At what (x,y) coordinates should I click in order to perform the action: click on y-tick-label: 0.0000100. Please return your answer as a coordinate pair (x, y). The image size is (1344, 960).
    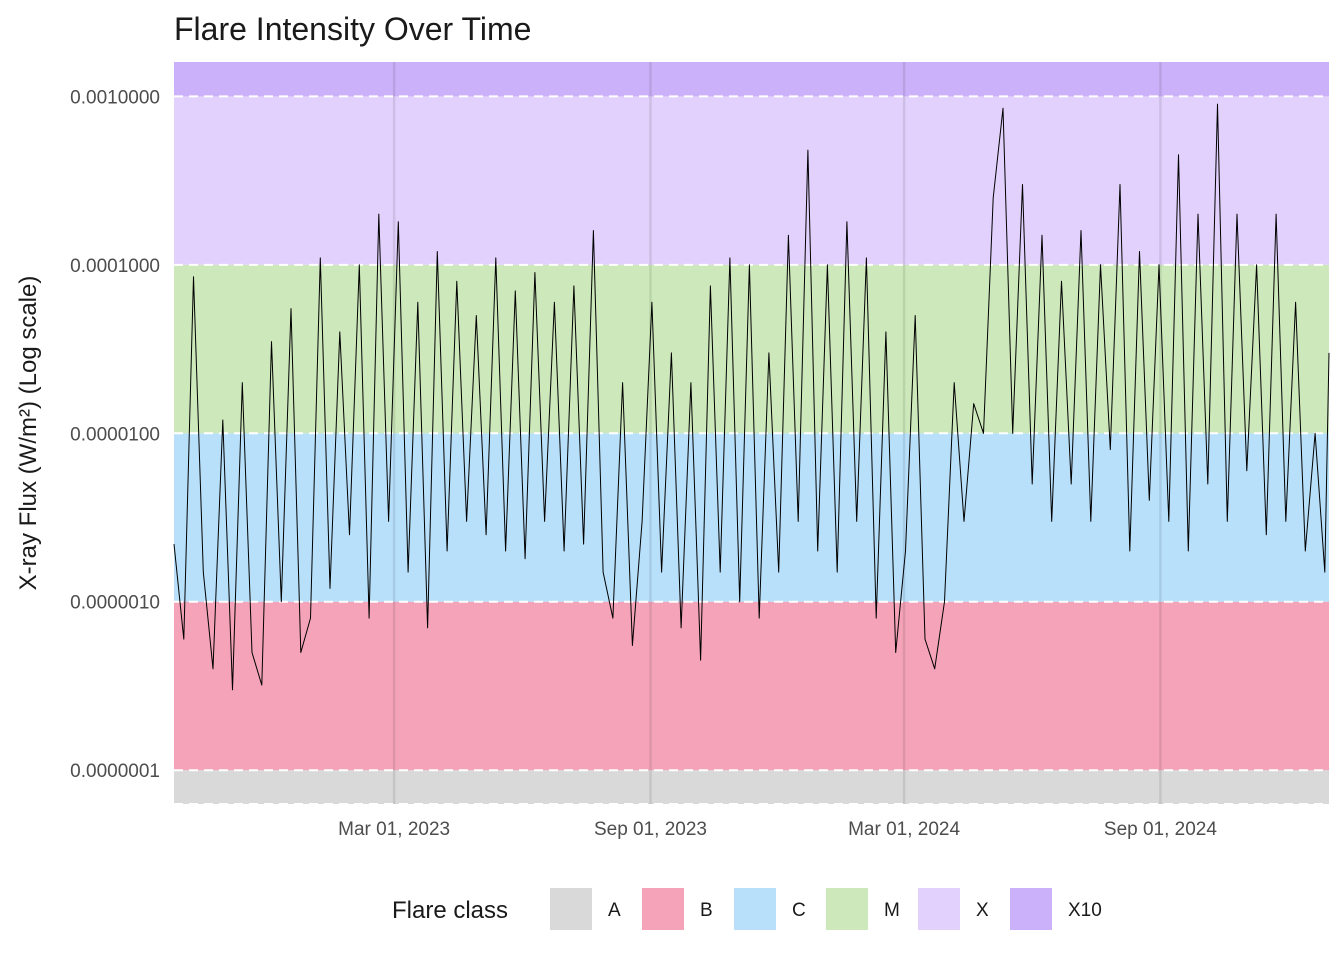
    Looking at the image, I should click on (115, 434).